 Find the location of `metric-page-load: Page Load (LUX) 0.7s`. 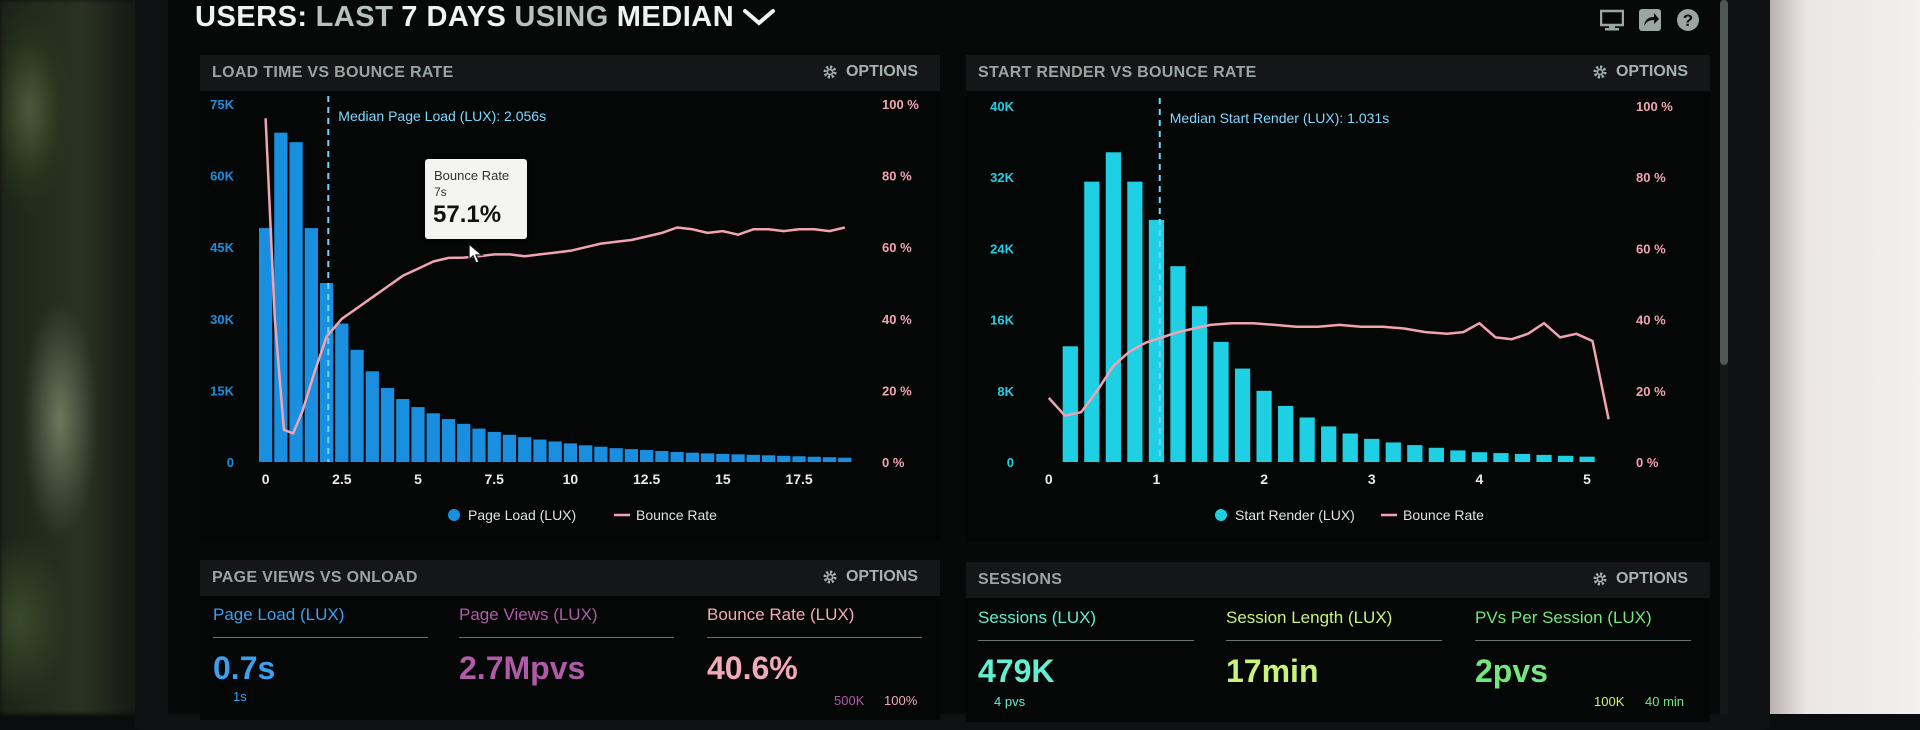

metric-page-load: Page Load (LUX) 0.7s is located at coordinates (320, 646).